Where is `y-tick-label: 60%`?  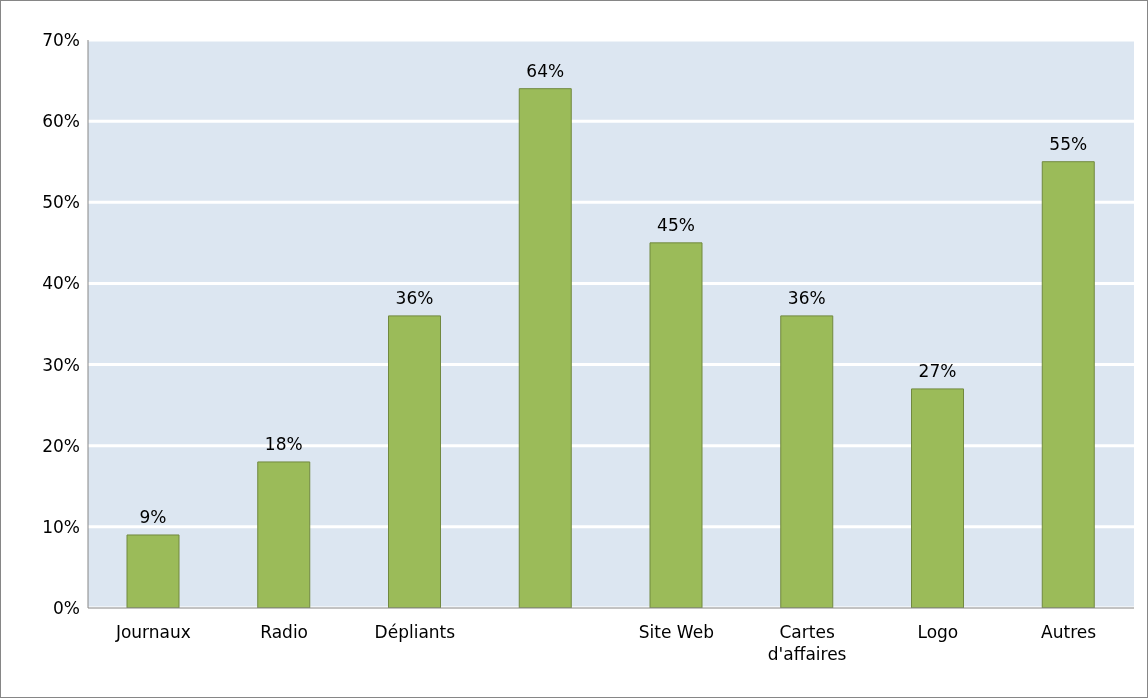
y-tick-label: 60% is located at coordinates (61, 121).